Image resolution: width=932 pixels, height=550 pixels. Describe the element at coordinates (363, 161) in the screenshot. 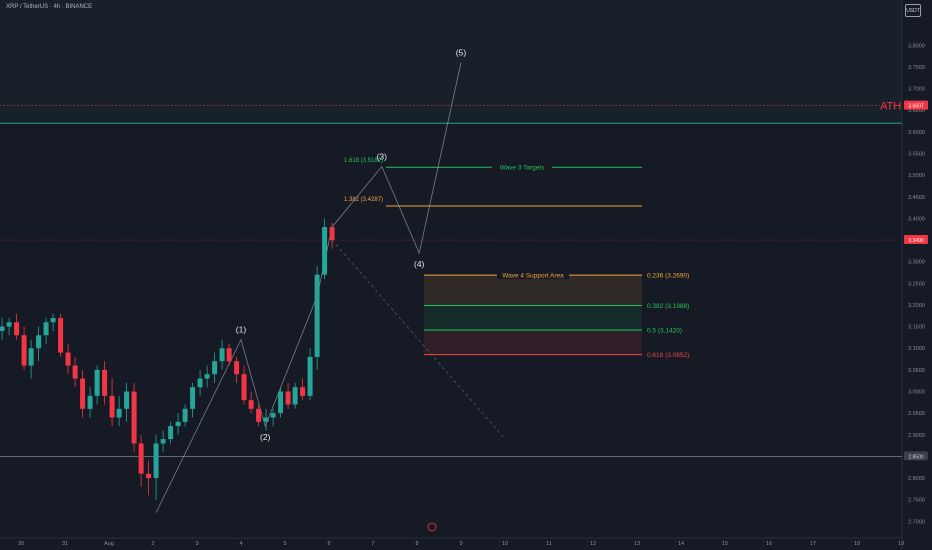

I see `fib-target-label: 1.618 (3.5182)` at that location.